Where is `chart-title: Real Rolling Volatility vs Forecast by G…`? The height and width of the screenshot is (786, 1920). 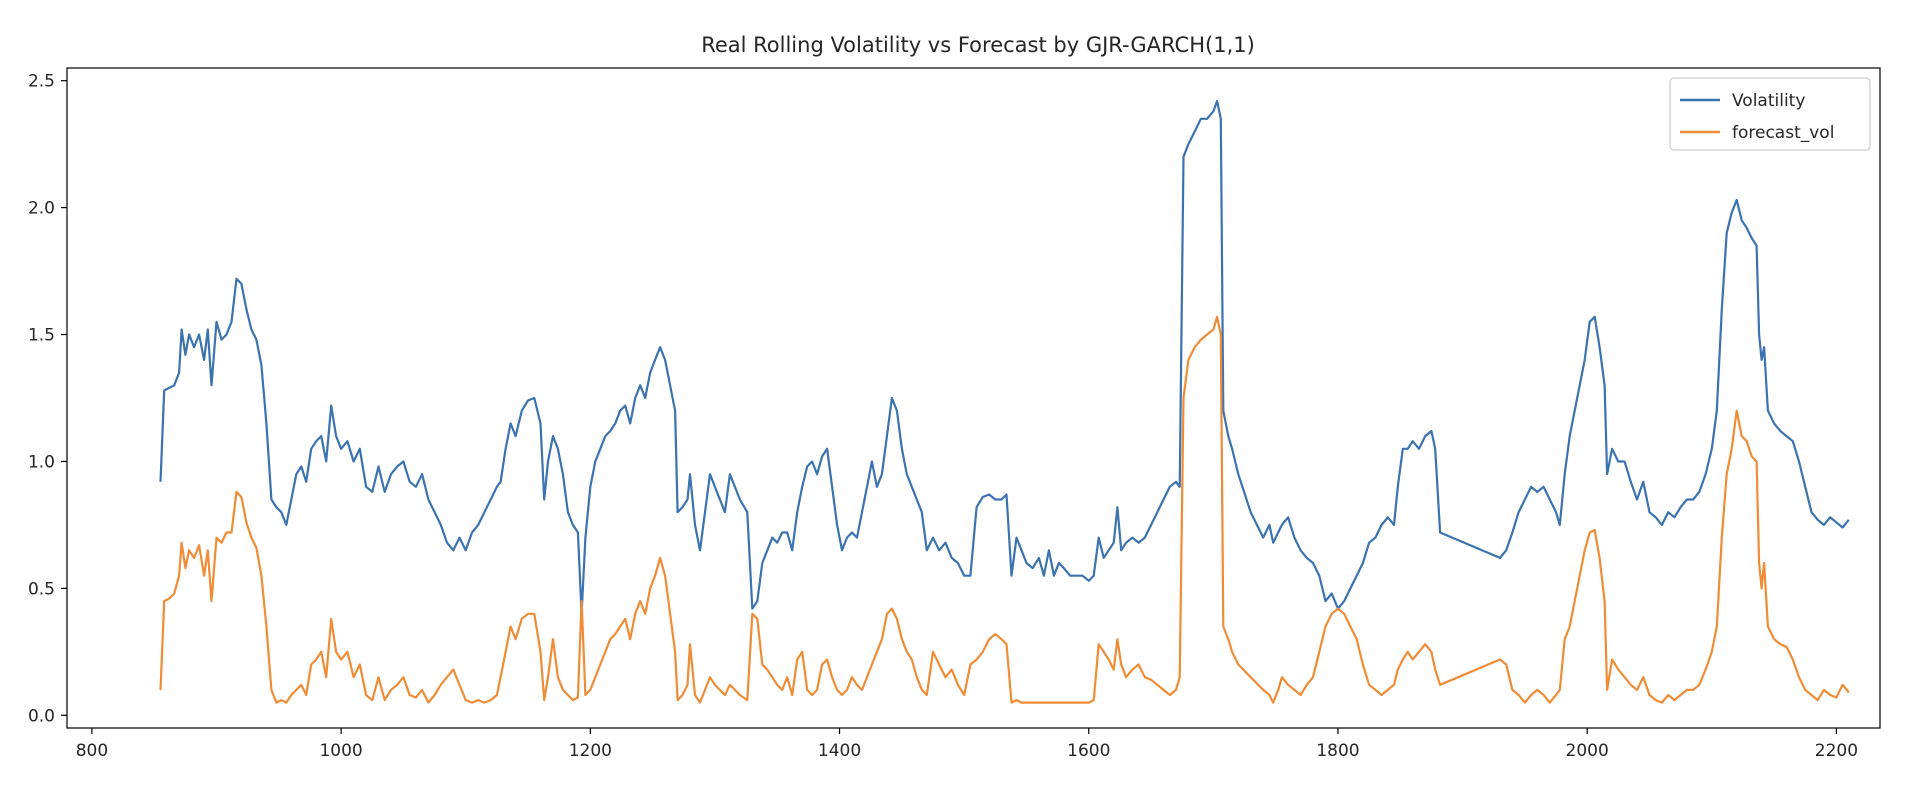 chart-title: Real Rolling Volatility vs Forecast by G… is located at coordinates (978, 45).